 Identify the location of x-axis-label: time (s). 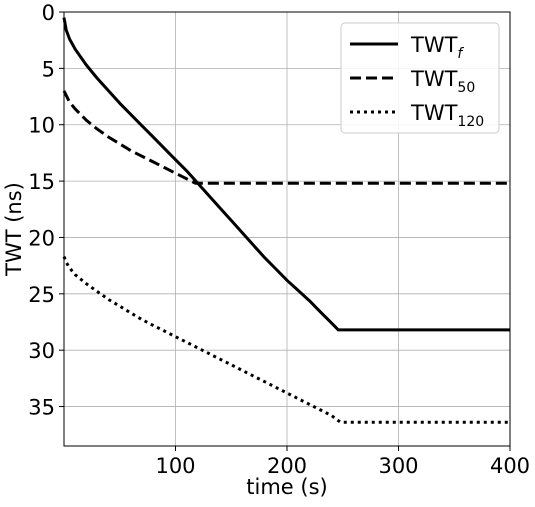
(286, 487).